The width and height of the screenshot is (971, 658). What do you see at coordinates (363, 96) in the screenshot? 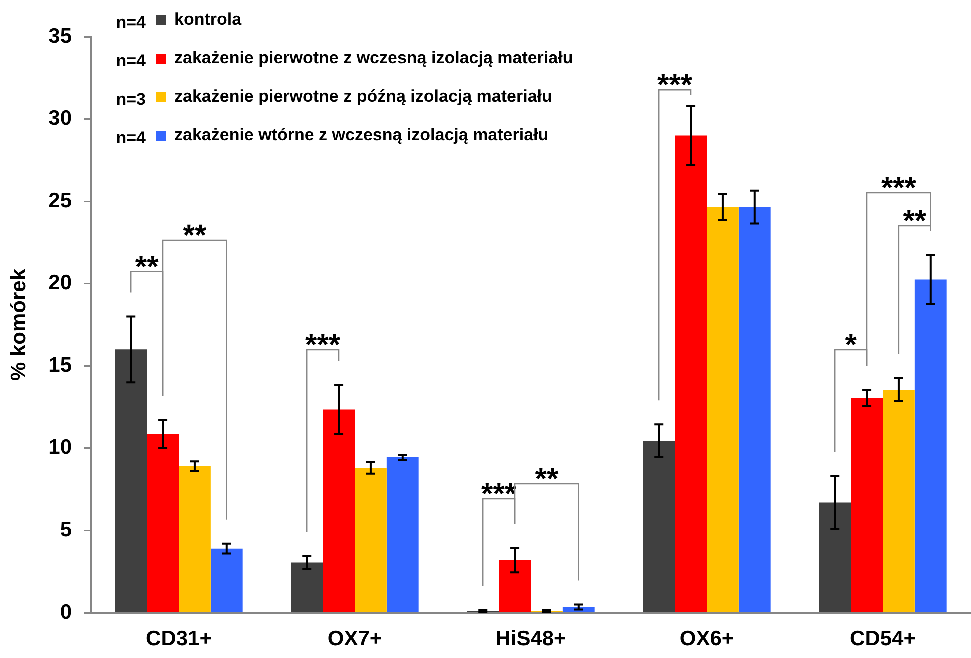
I see `legend-label: zakażenie pierwotne z późną izolacją materiału` at bounding box center [363, 96].